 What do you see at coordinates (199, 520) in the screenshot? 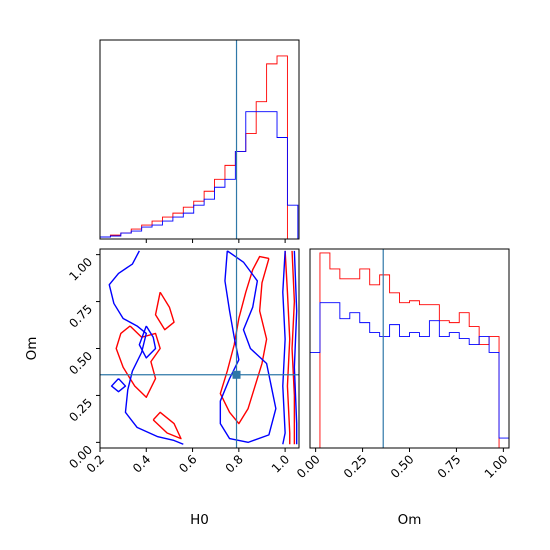
I see `joint-x-axis-label: H0` at bounding box center [199, 520].